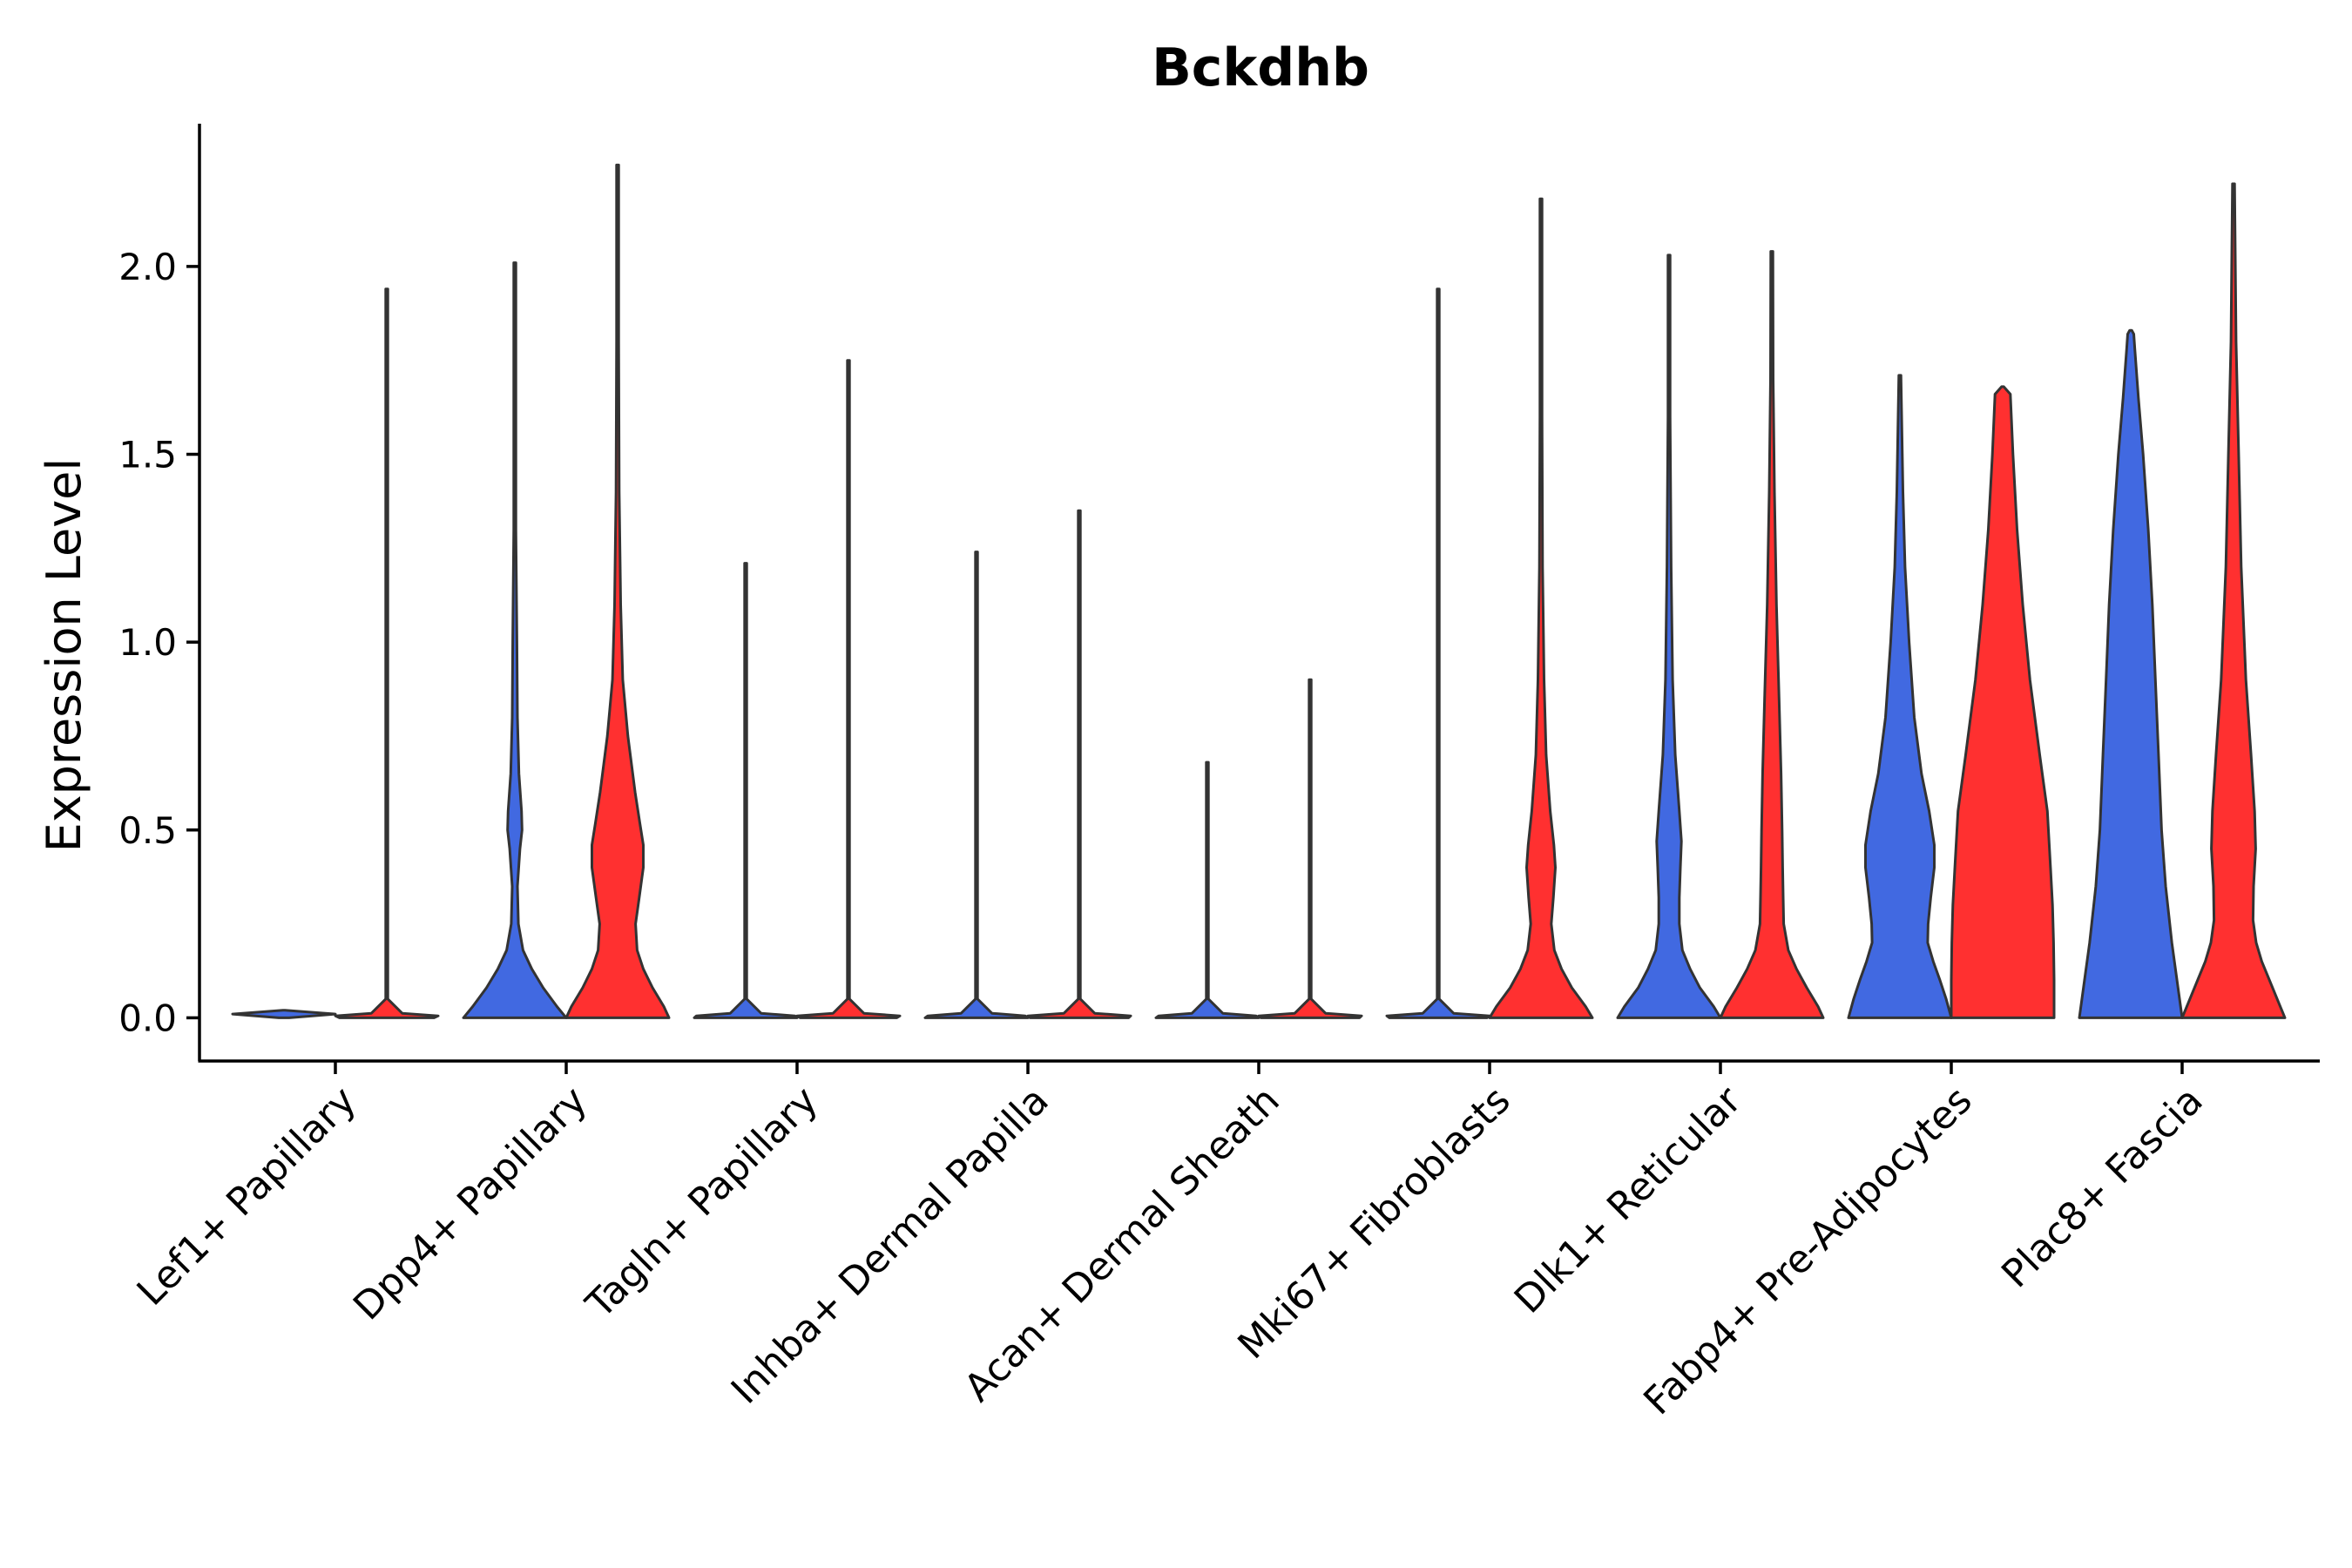  I want to click on y-tick-label: 0.5, so click(147, 830).